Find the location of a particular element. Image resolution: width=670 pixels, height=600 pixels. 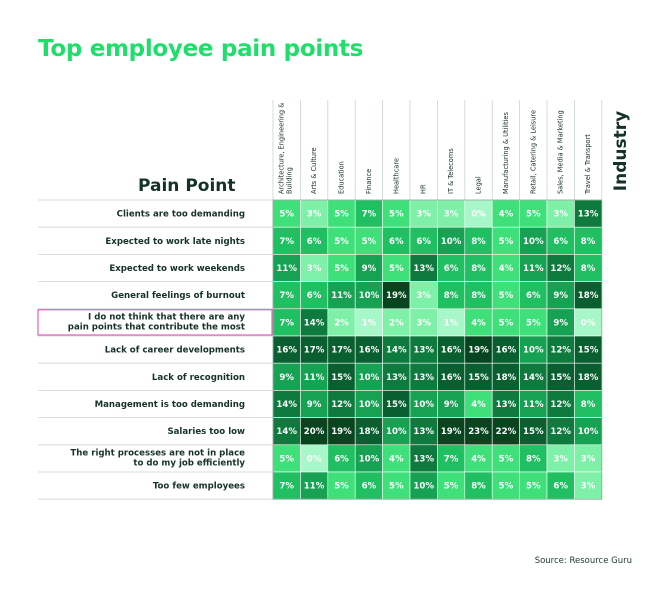

cell-value-label: 12% is located at coordinates (560, 269).